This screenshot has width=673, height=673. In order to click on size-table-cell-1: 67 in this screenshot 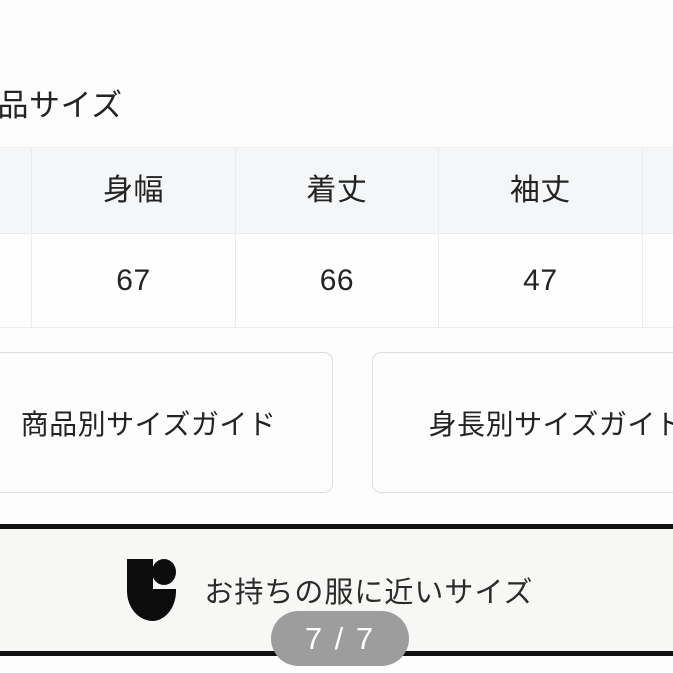, I will do `click(133, 280)`.